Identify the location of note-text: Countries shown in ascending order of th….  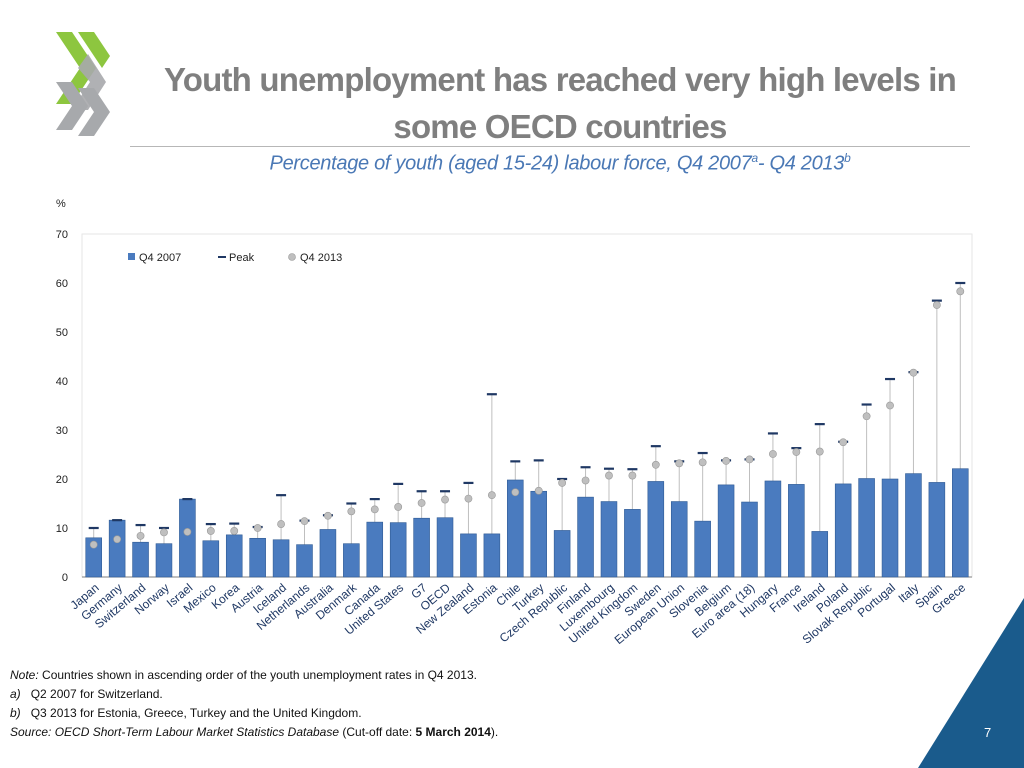
(257, 675).